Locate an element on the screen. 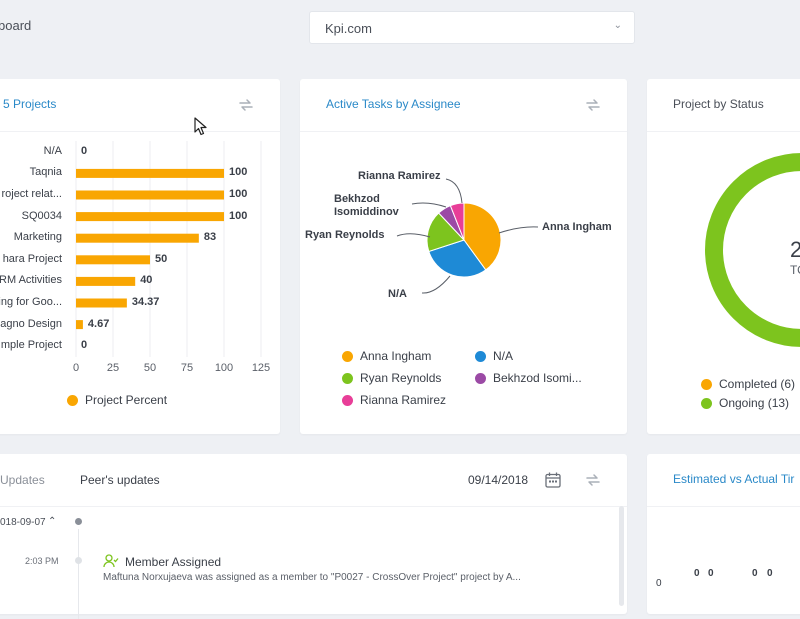 Image resolution: width=800 pixels, height=619 pixels. x-tick-label: 75 is located at coordinates (187, 368).